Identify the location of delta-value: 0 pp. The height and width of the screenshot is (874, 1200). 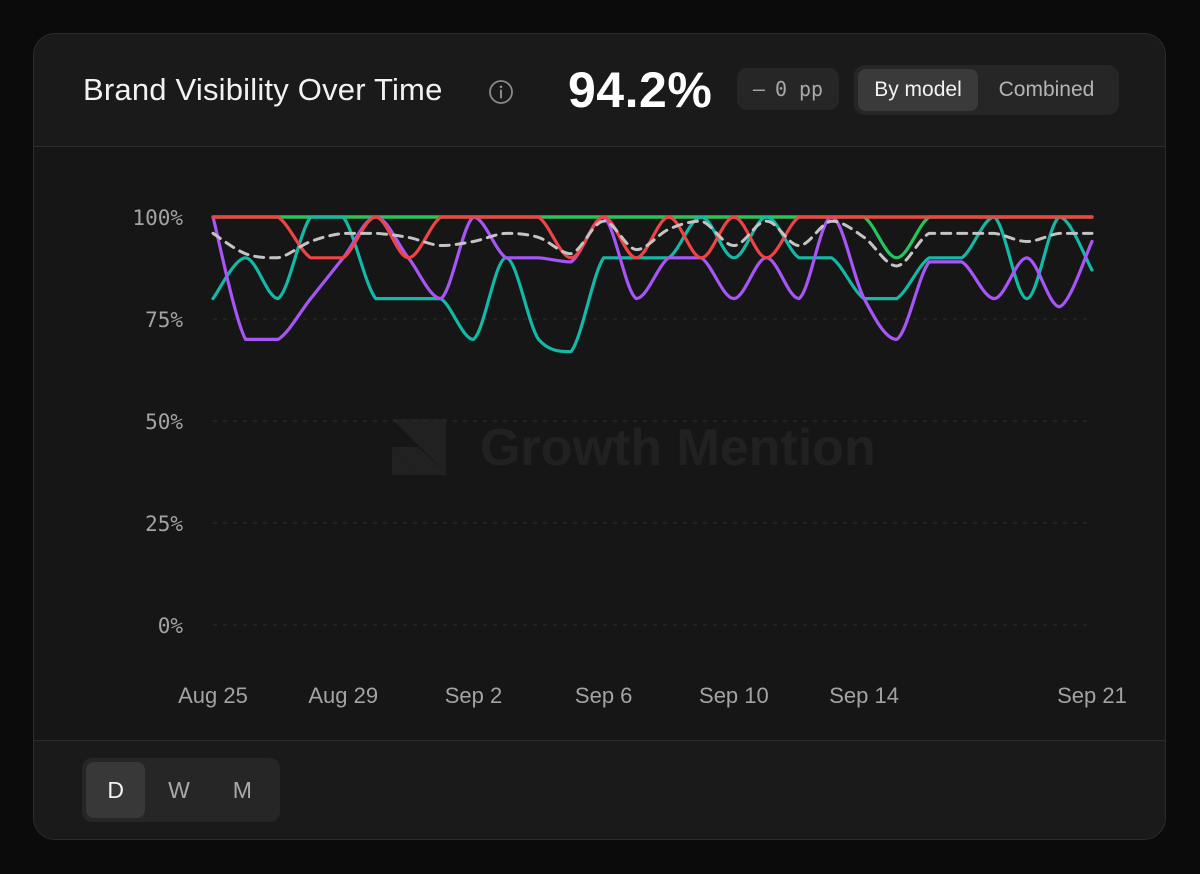
(799, 89).